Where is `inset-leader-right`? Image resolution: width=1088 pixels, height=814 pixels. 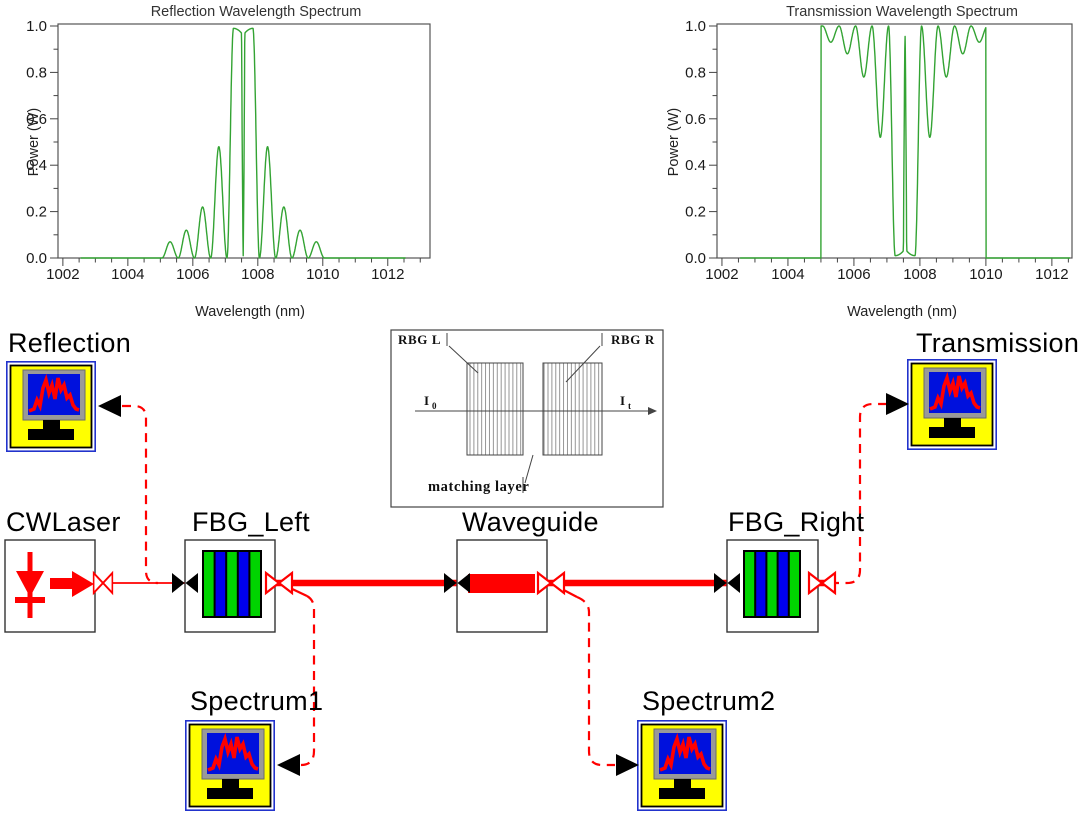
inset-leader-right is located at coordinates (583, 364).